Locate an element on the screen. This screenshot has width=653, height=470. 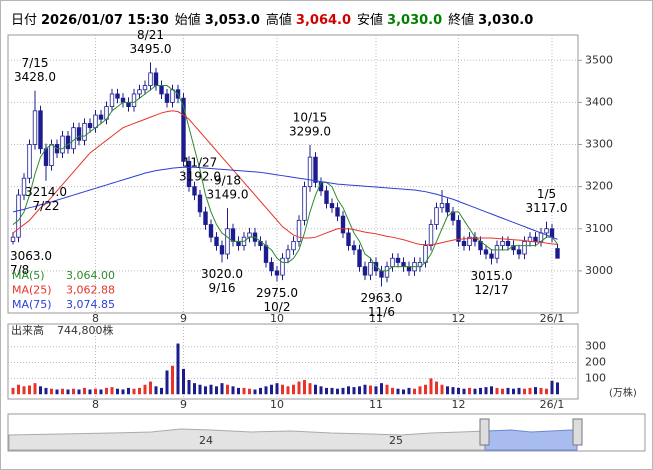
header-label: 終値 is located at coordinates (461, 20).